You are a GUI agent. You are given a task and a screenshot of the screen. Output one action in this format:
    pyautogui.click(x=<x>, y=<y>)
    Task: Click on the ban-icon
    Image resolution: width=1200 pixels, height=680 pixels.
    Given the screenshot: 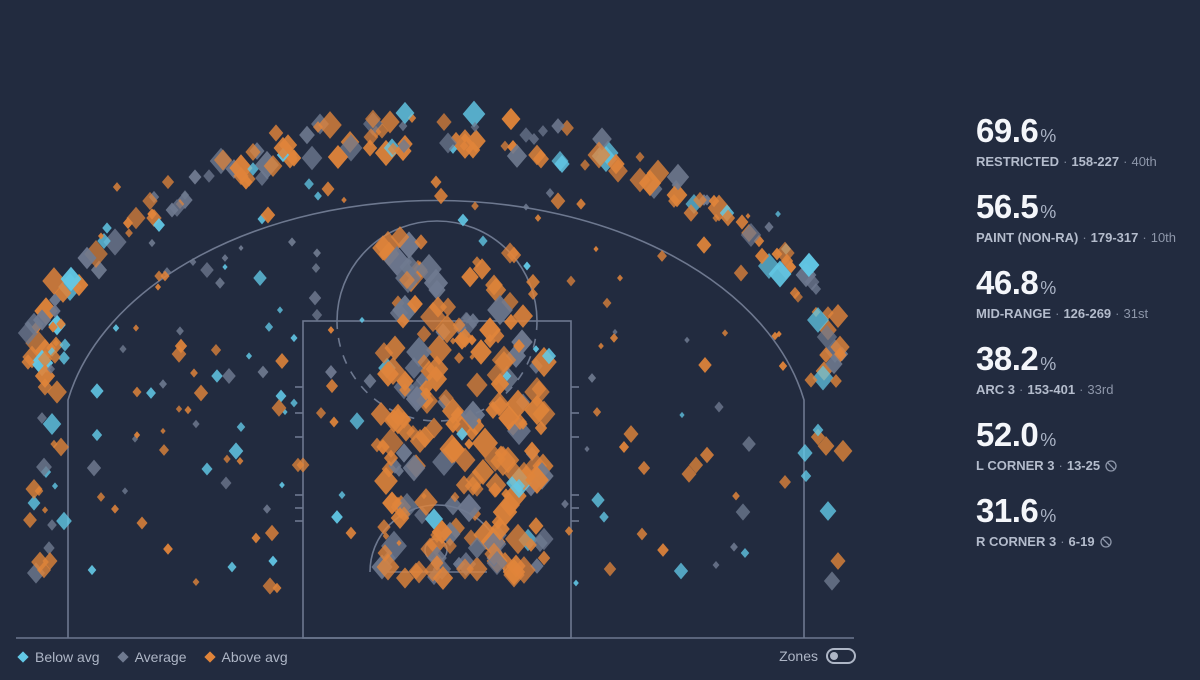 What is the action you would take?
    pyautogui.click(x=1105, y=541)
    